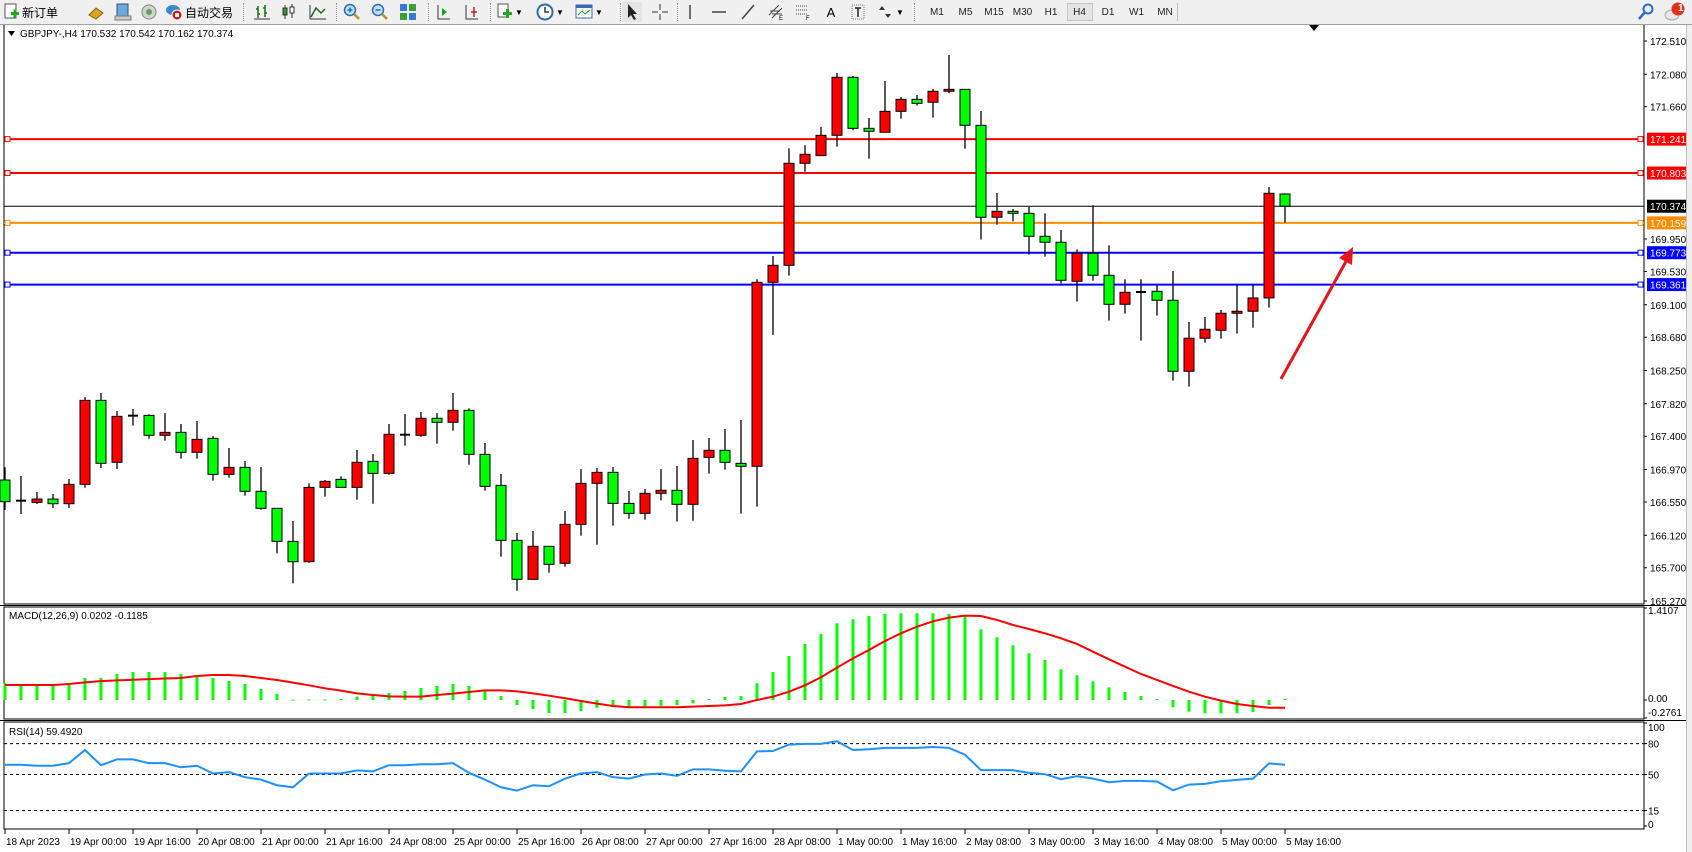 The width and height of the screenshot is (1692, 852). Describe the element at coordinates (1675, 12) in the screenshot. I see `notifications-button: 1` at that location.